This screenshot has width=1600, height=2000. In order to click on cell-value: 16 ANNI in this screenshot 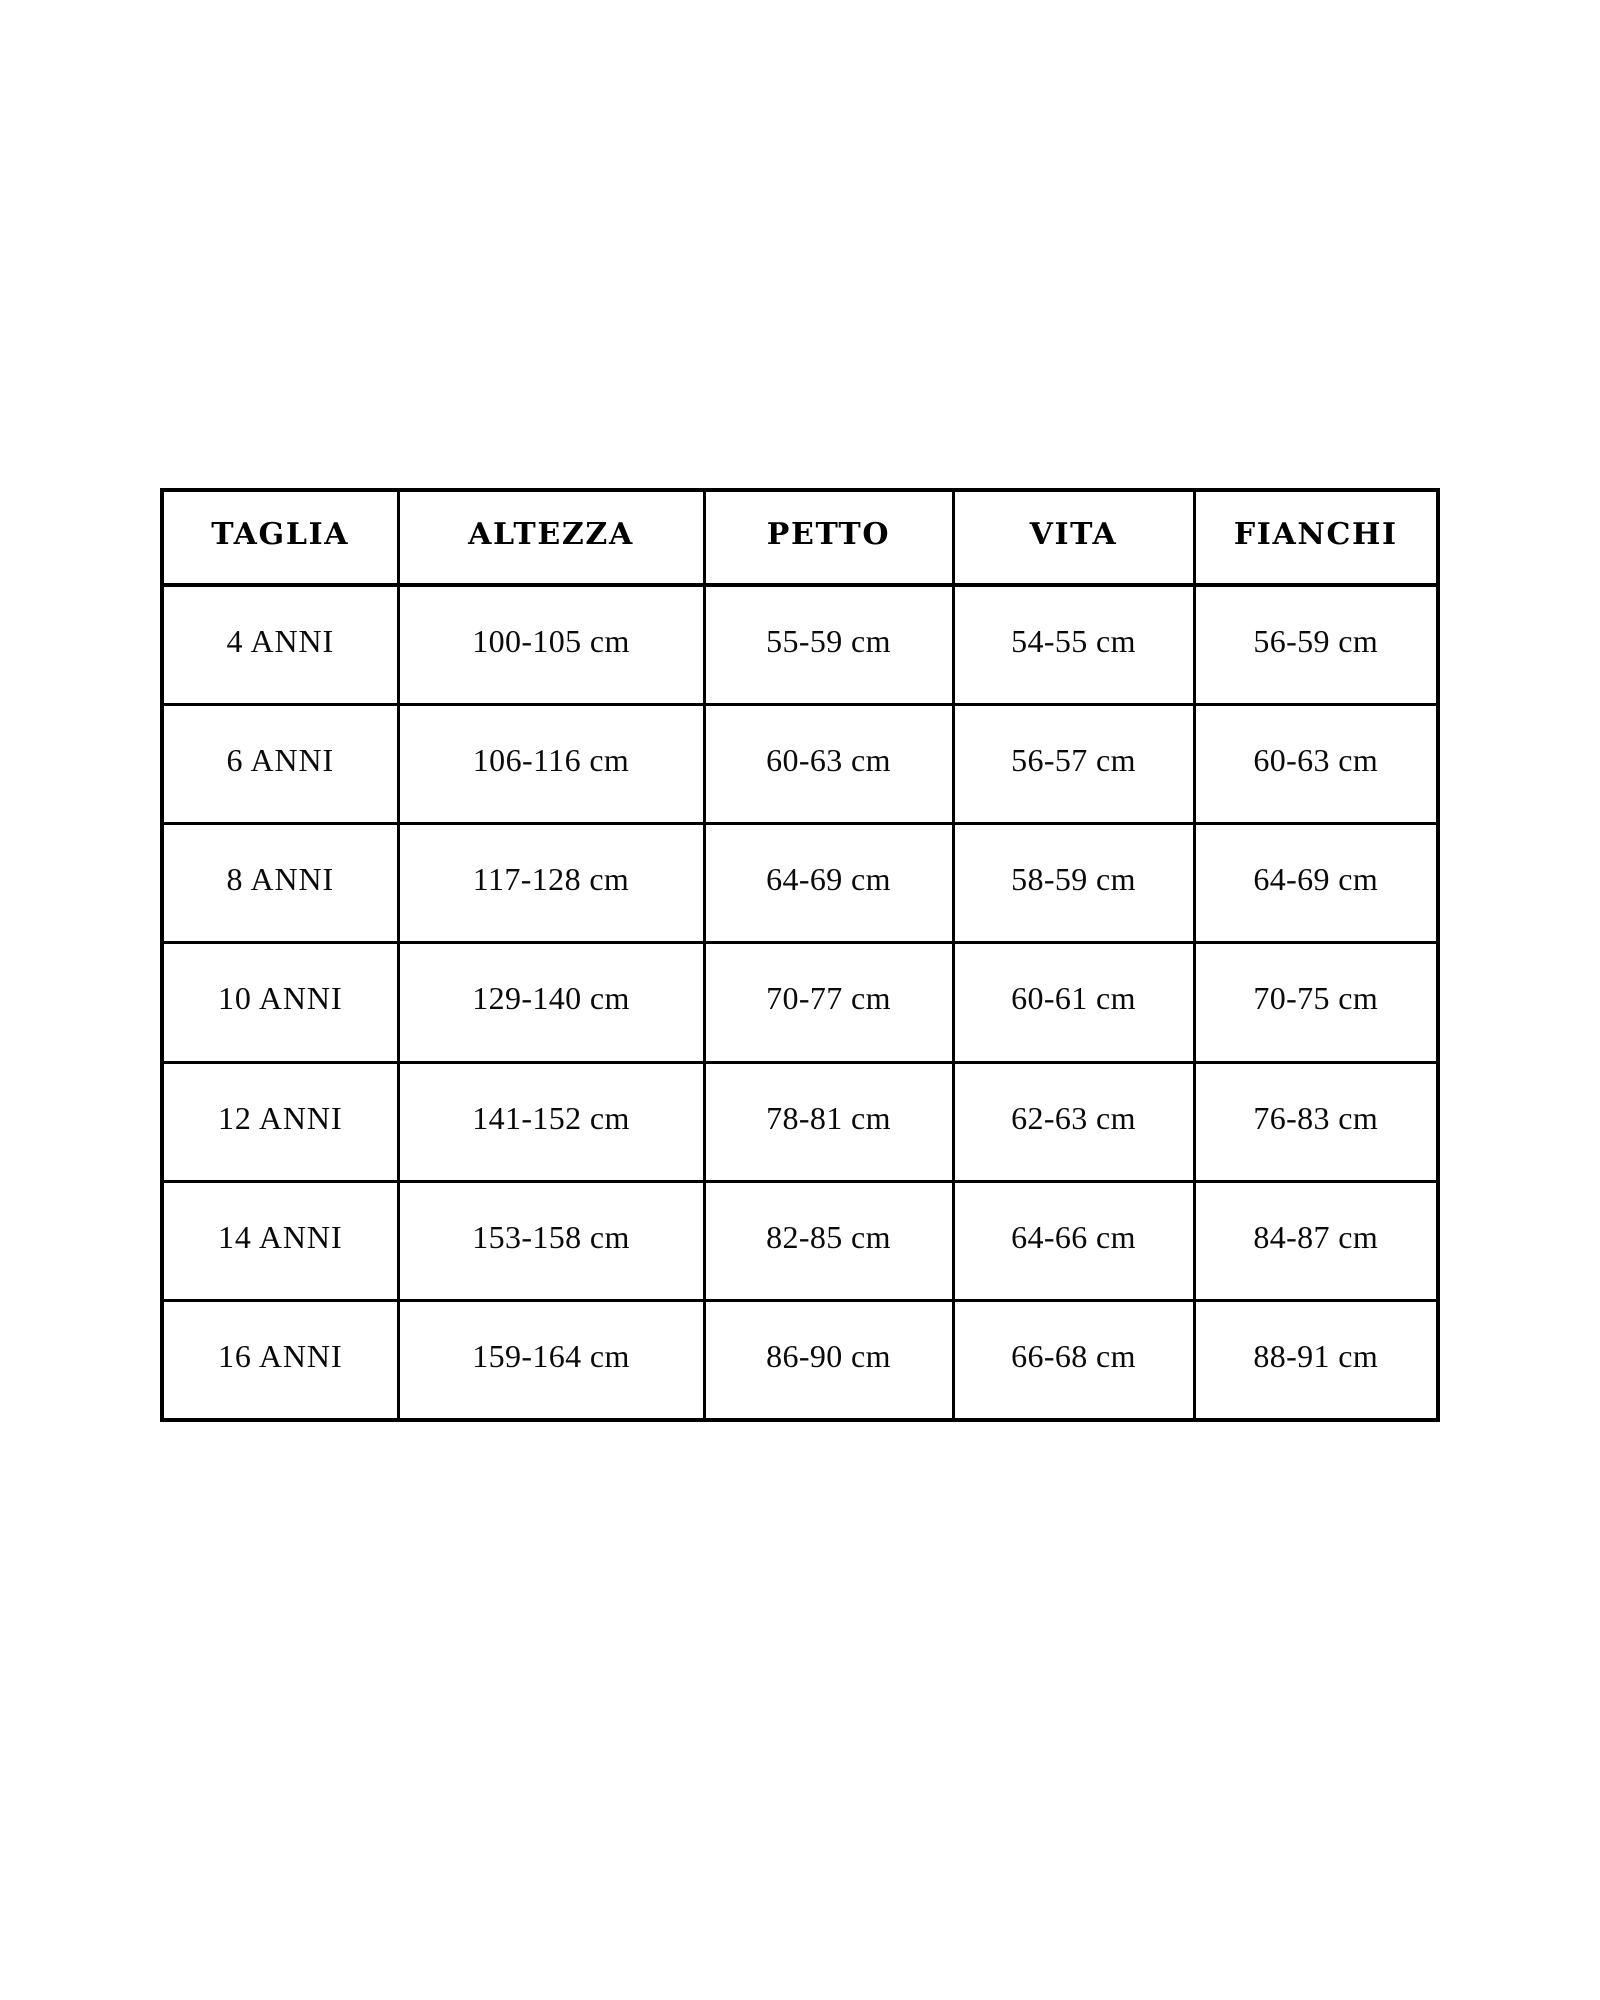, I will do `click(280, 1356)`.